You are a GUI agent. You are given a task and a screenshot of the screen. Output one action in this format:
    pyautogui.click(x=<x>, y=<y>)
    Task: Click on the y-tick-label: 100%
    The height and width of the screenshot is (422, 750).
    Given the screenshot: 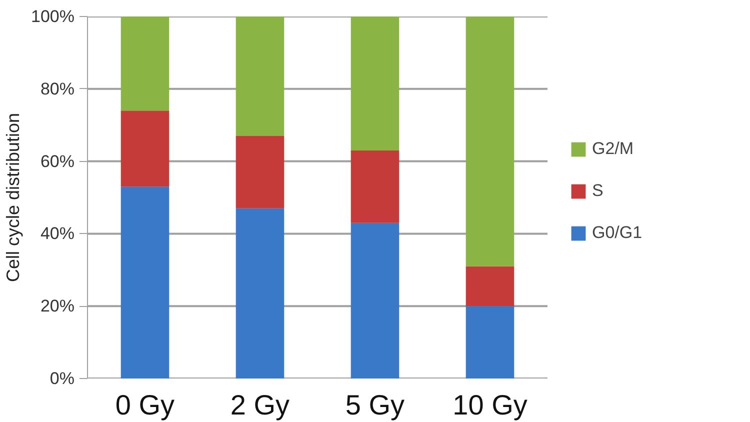 What is the action you would take?
    pyautogui.click(x=53, y=16)
    